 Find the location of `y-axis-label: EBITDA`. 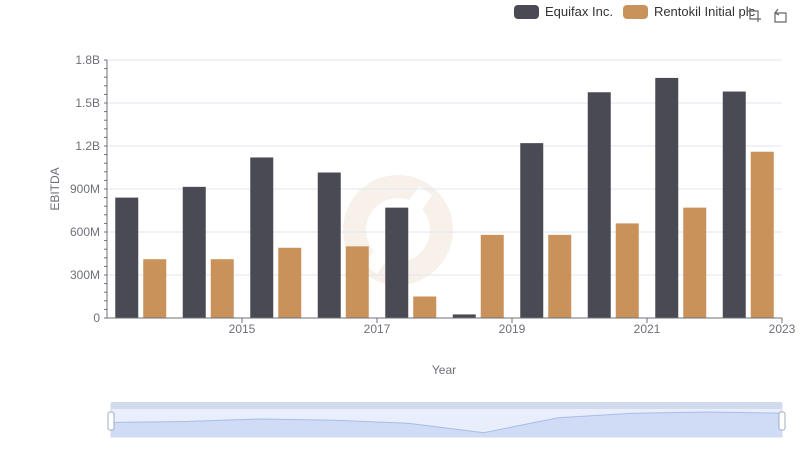

y-axis-label: EBITDA is located at coordinates (55, 188).